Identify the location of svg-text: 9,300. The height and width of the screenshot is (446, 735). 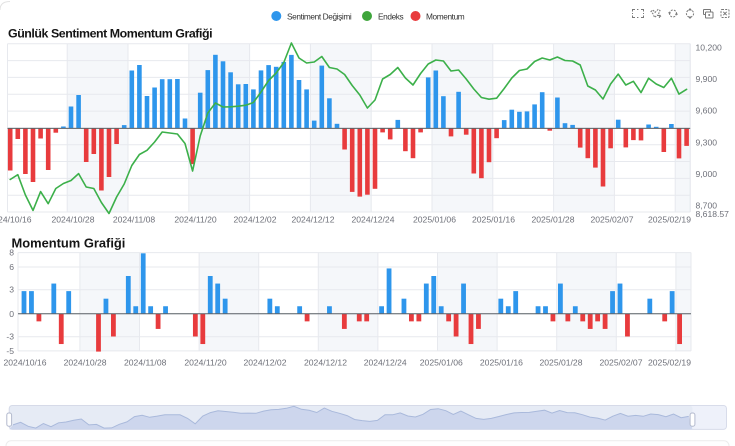
(707, 142).